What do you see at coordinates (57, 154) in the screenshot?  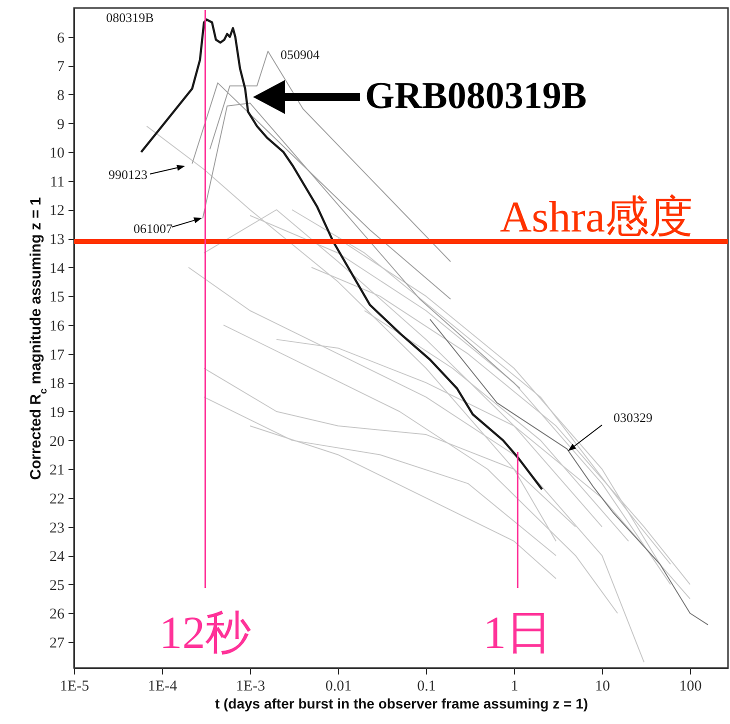 I see `y-tick-label: 10` at bounding box center [57, 154].